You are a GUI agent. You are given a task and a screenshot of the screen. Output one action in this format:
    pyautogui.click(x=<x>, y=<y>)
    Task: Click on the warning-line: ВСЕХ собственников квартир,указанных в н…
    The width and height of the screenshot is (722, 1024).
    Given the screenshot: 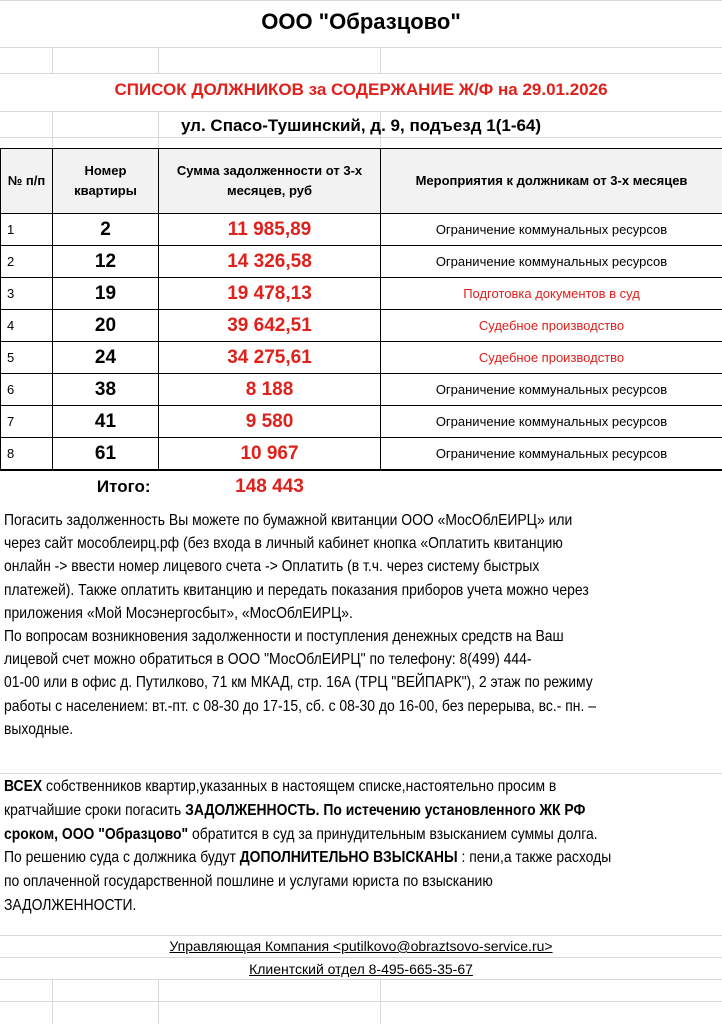 What is the action you would take?
    pyautogui.click(x=280, y=787)
    